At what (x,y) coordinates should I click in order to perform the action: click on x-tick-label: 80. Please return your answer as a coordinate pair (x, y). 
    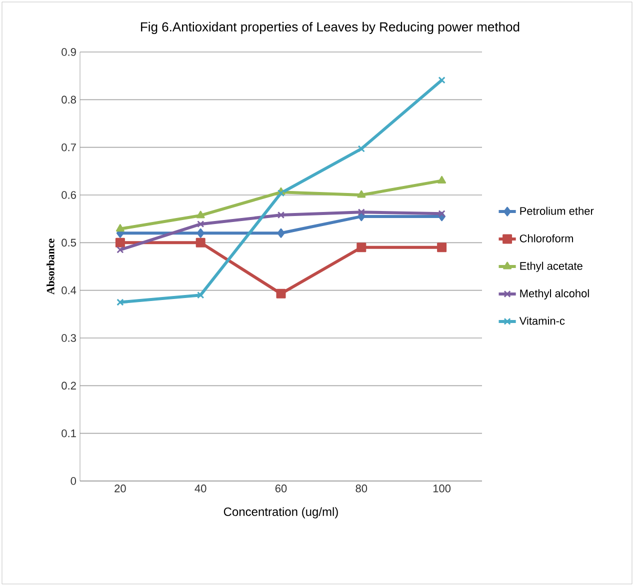
    Looking at the image, I should click on (362, 488).